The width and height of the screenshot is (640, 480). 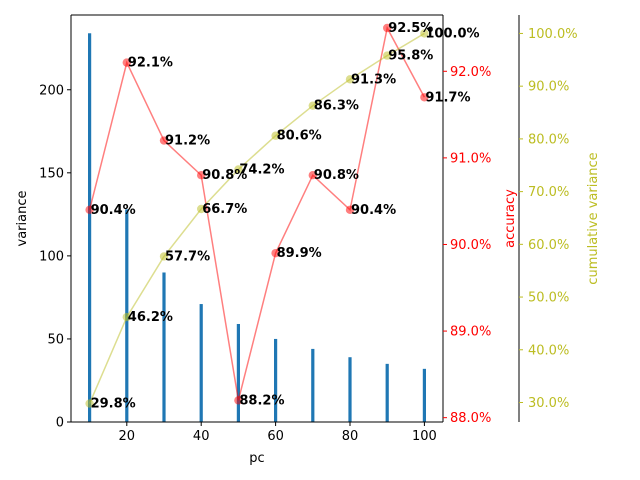 I want to click on accuracy-data-label: 92.5%, so click(x=410, y=28).